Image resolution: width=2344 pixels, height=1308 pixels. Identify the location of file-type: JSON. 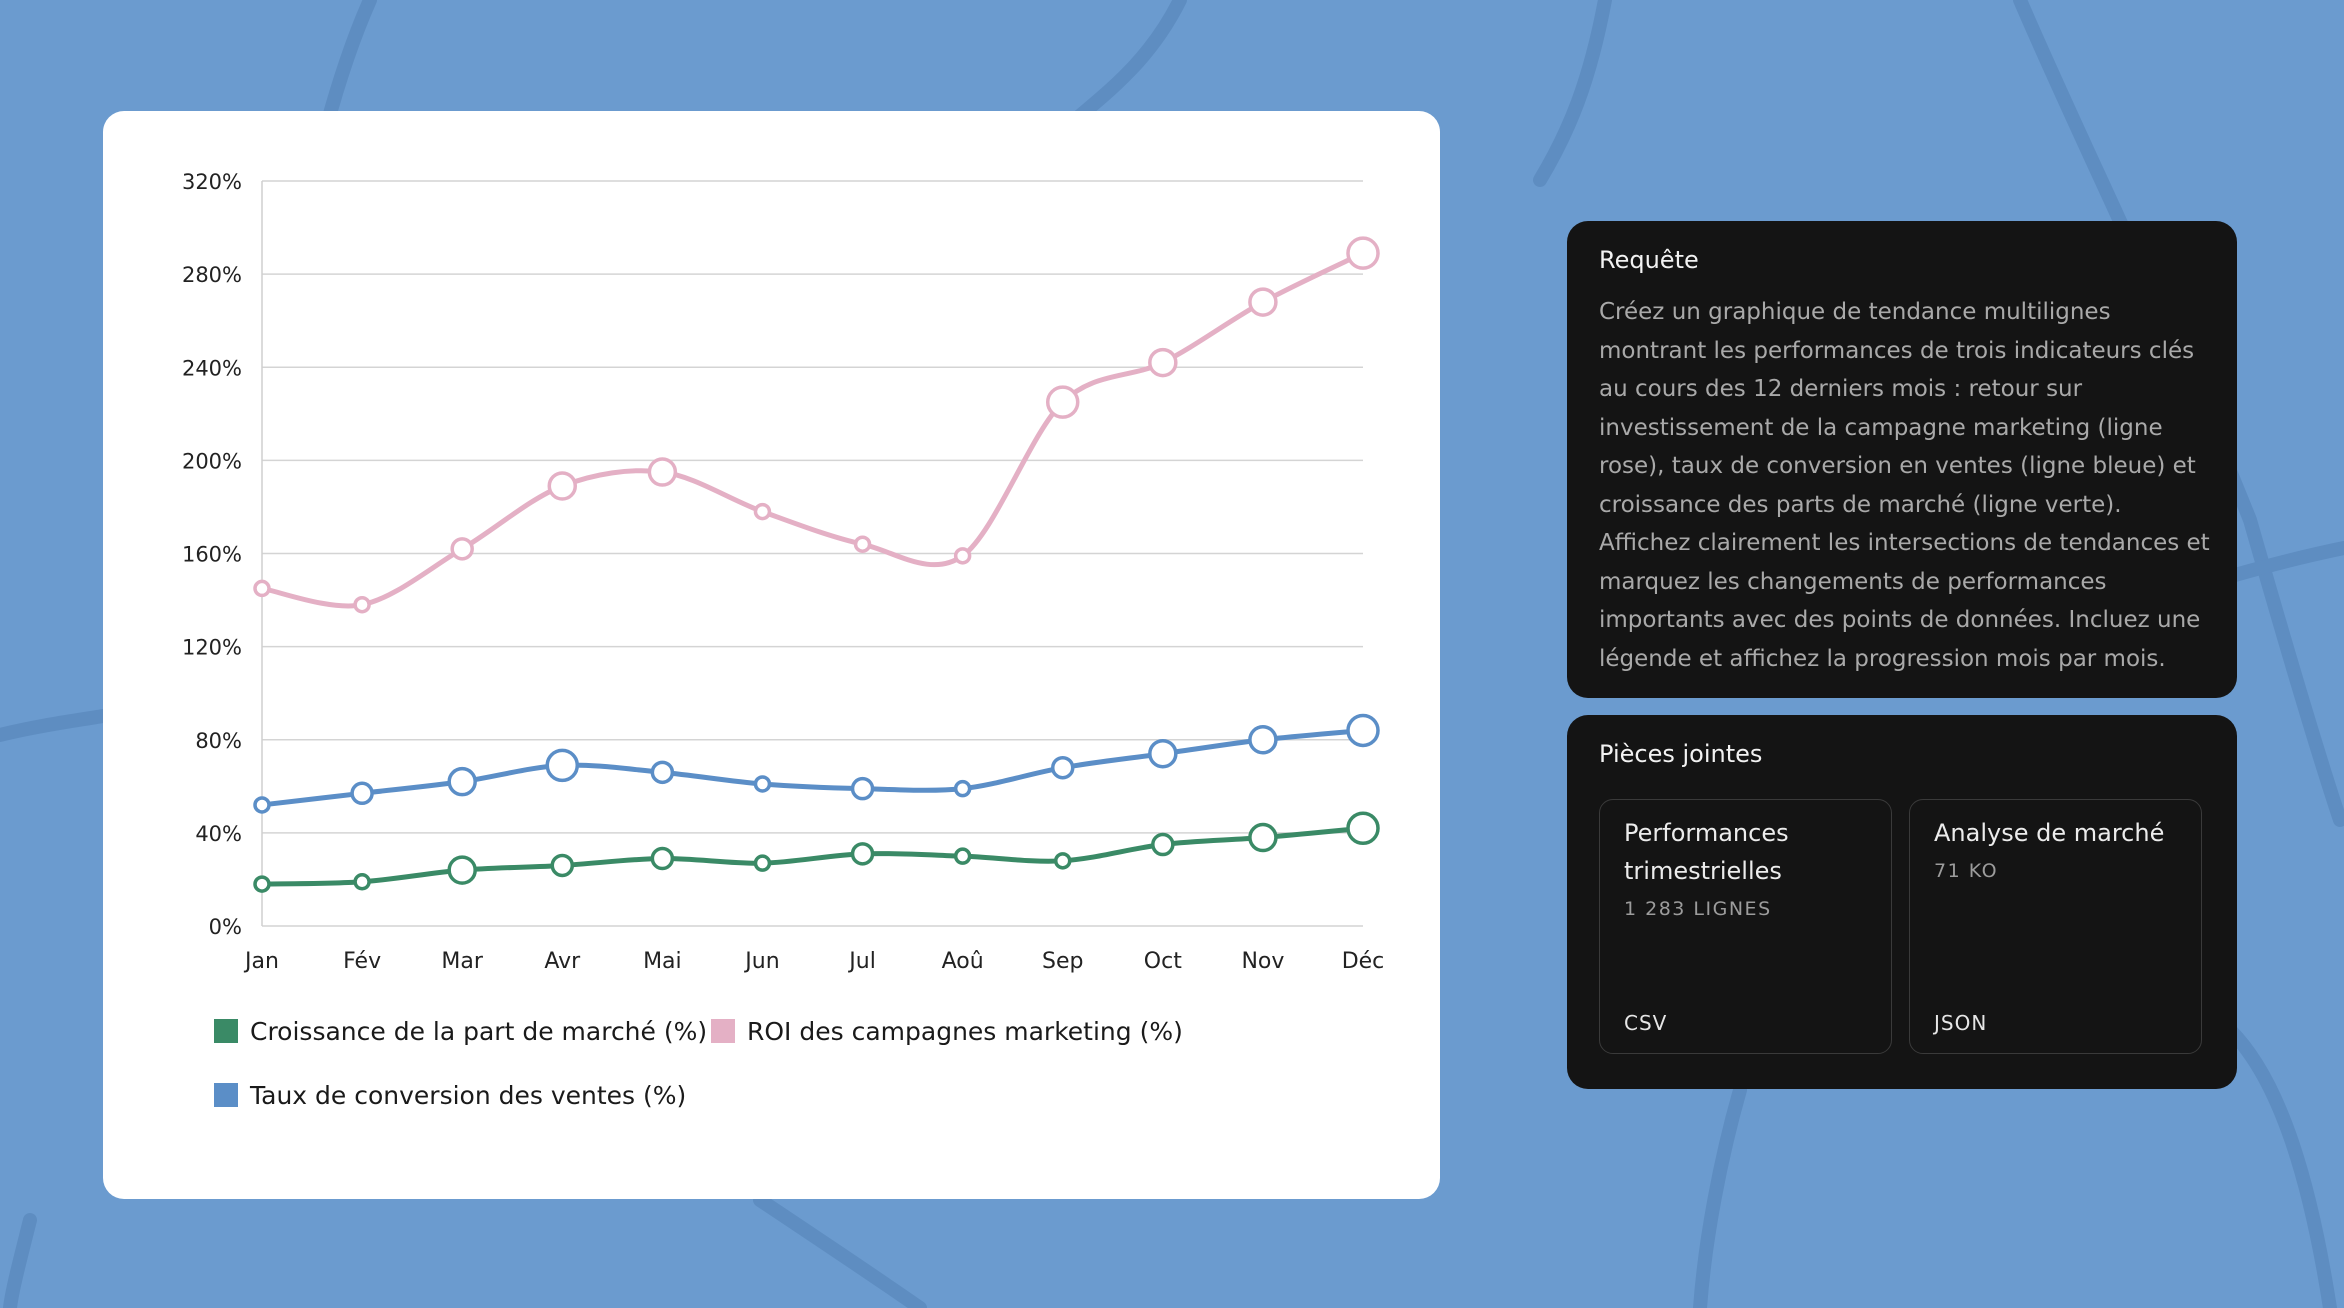
(1961, 1023).